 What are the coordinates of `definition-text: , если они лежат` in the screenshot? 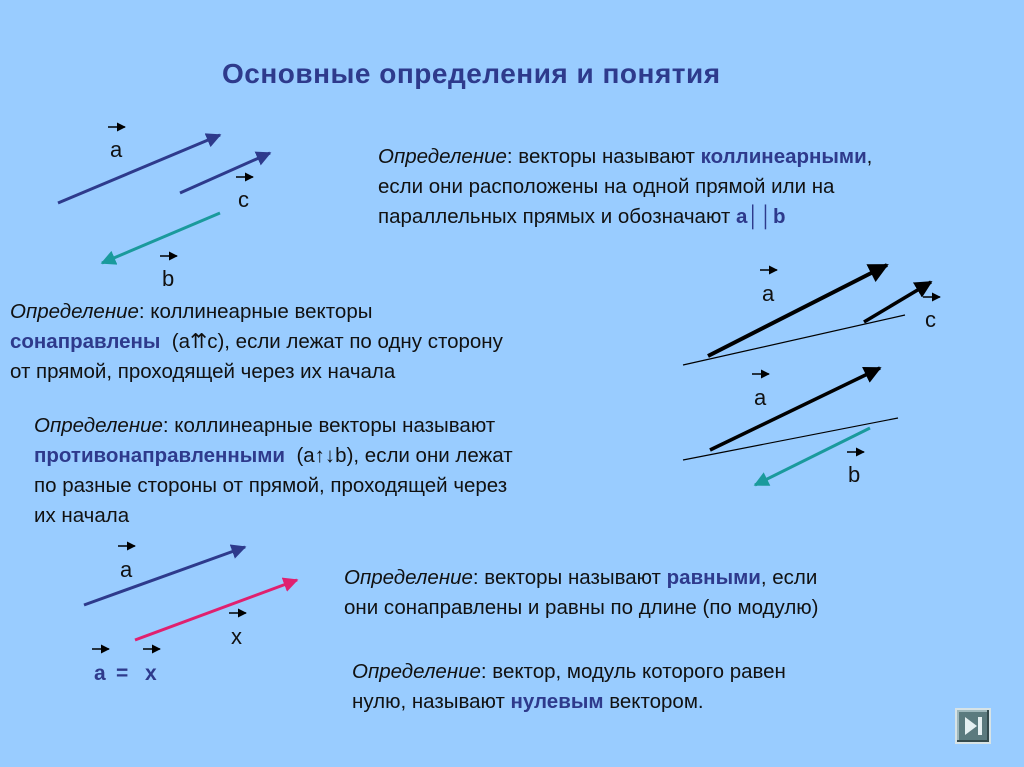 It's located at (433, 455).